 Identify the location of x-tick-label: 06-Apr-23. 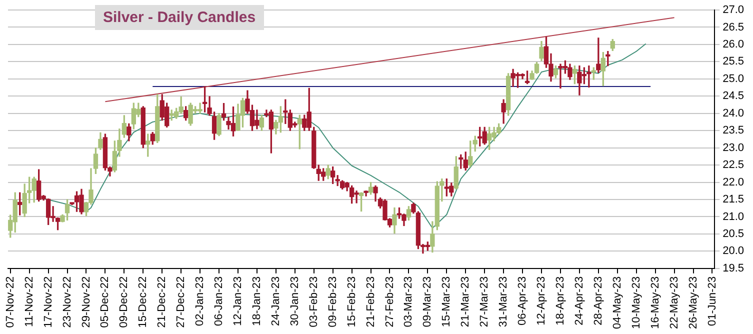
(522, 301).